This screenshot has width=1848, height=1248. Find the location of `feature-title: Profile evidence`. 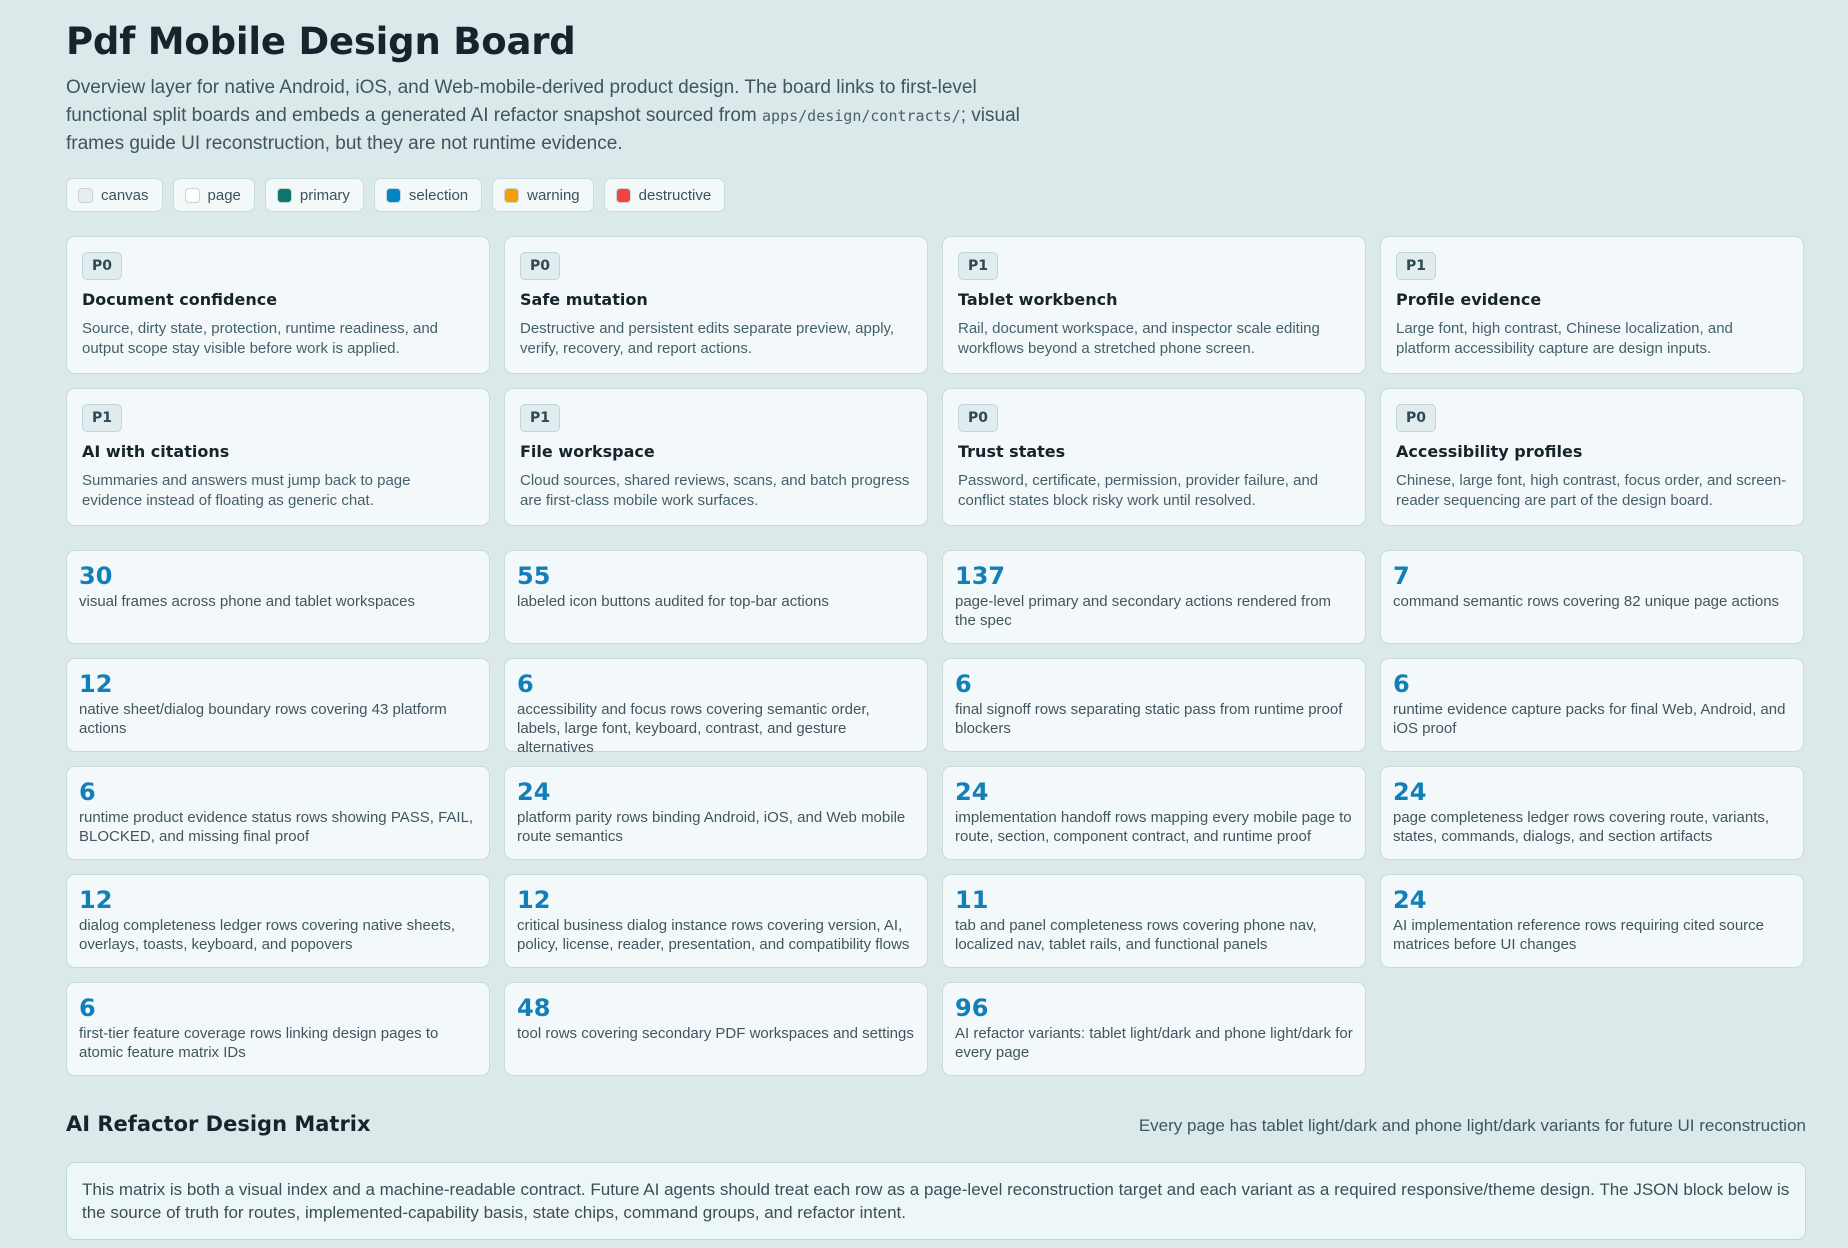

feature-title: Profile evidence is located at coordinates (1469, 299).